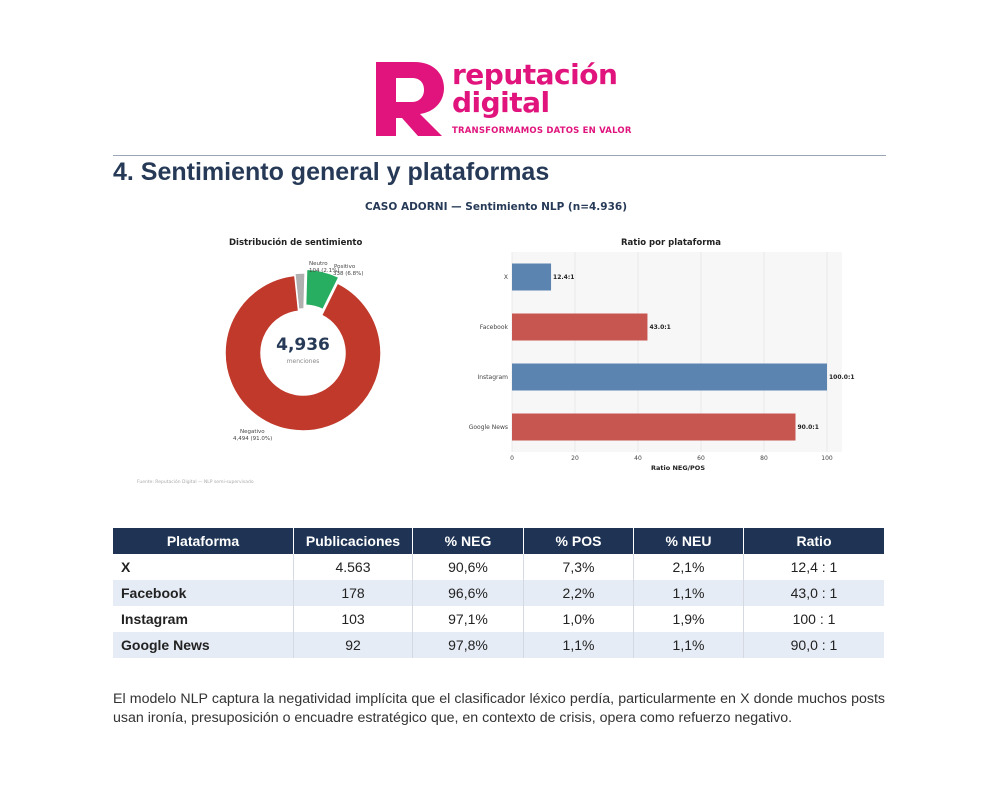  What do you see at coordinates (492, 377) in the screenshot?
I see `category-label: Instagram` at bounding box center [492, 377].